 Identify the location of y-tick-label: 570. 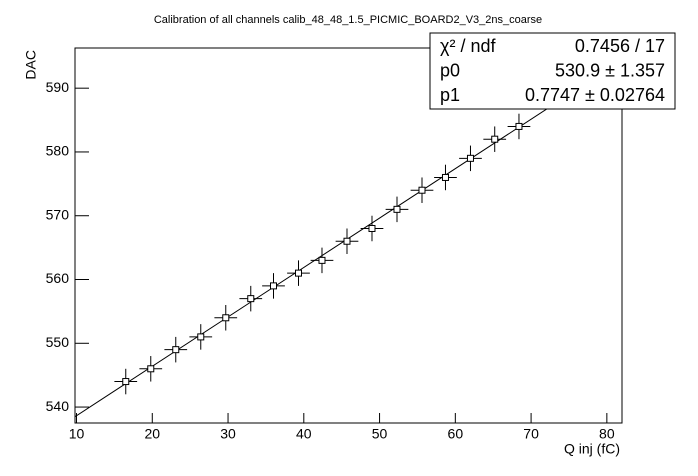
(58, 214).